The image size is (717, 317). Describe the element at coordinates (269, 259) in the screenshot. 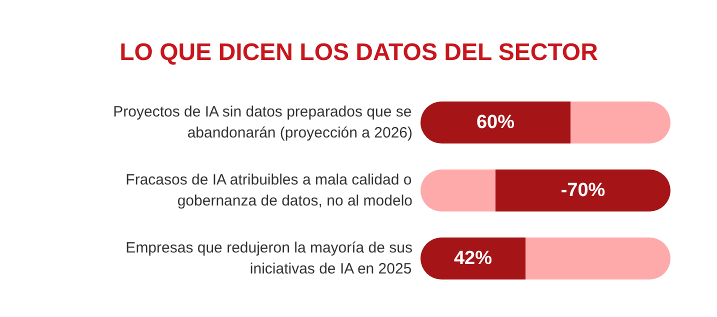

I see `y-tick-label: Empresas que redujeron la mayoría de sus iniciativas de IA en 2025` at that location.